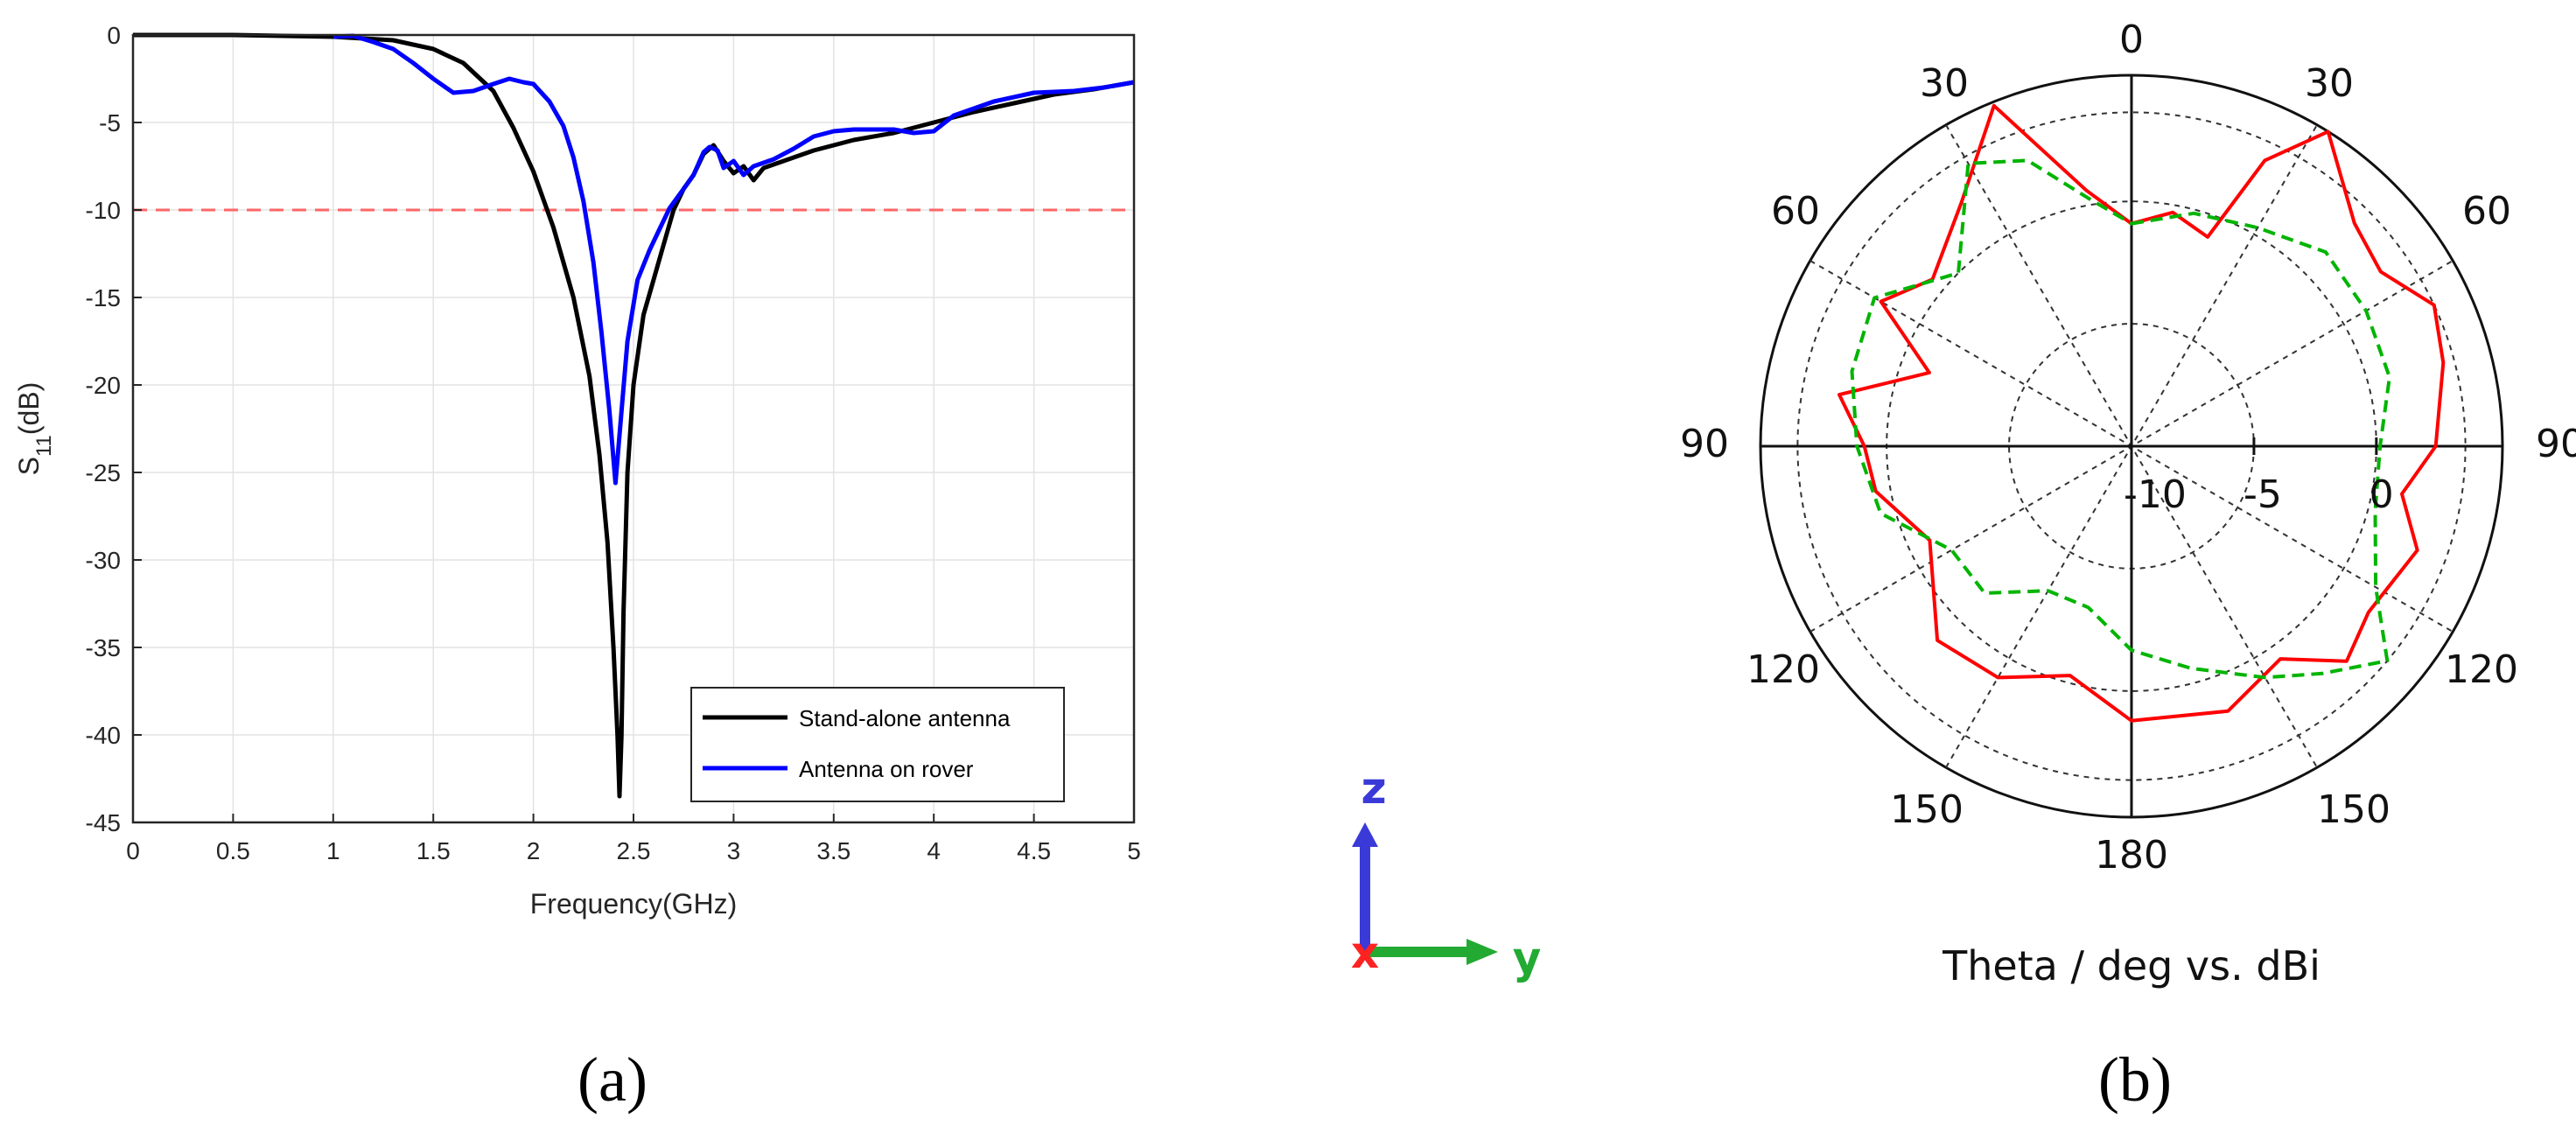 This screenshot has height=1126, width=2576. I want to click on y-label-unit: (dB), so click(29, 408).